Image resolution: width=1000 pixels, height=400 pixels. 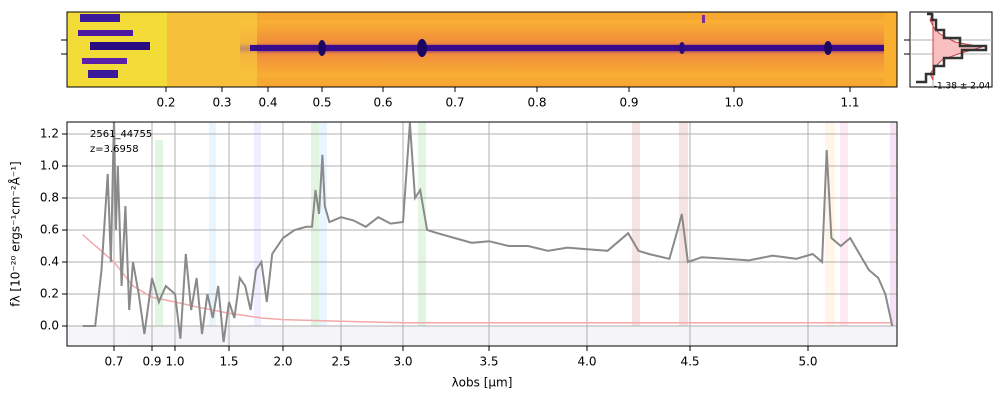 I want to click on x-tick-label: 0.8, so click(x=536, y=103).